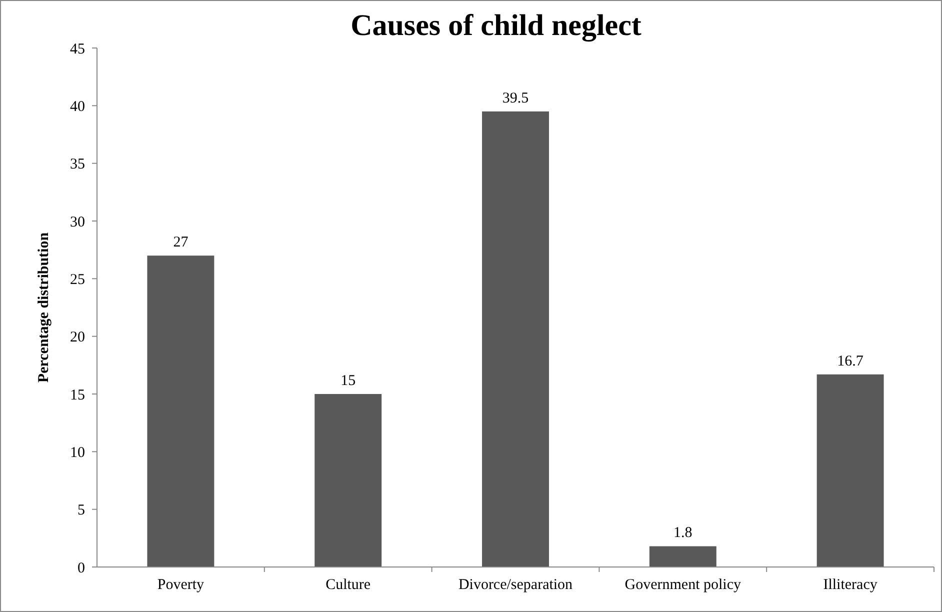  Describe the element at coordinates (77, 164) in the screenshot. I see `y-tick-label: 35` at that location.